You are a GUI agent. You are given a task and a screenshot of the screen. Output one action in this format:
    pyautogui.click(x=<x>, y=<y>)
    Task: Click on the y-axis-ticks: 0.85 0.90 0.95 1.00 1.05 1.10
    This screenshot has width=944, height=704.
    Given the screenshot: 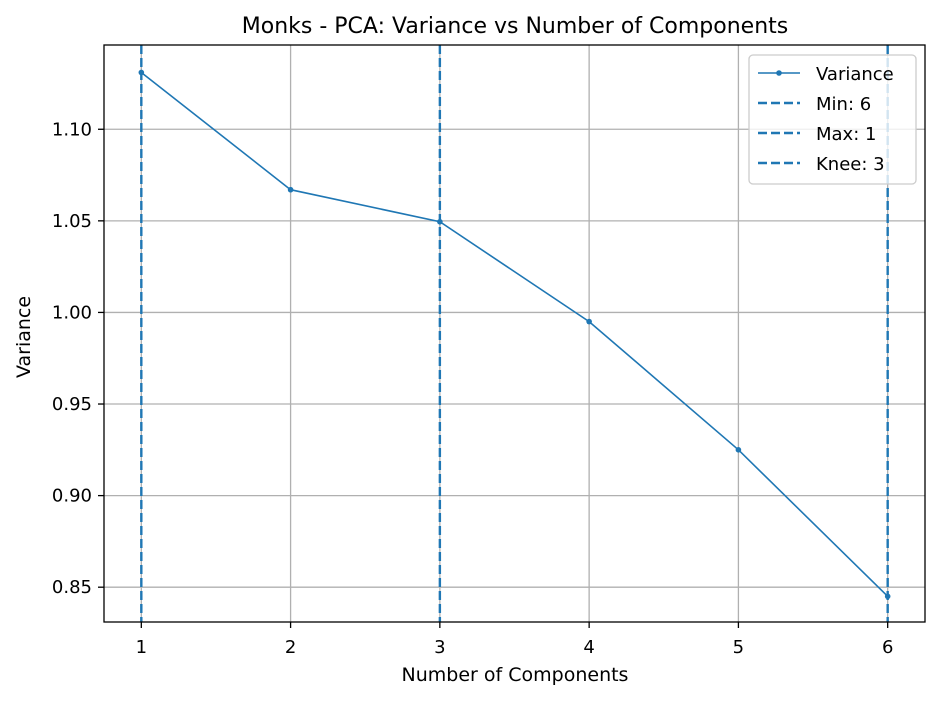 What is the action you would take?
    pyautogui.click(x=78, y=358)
    